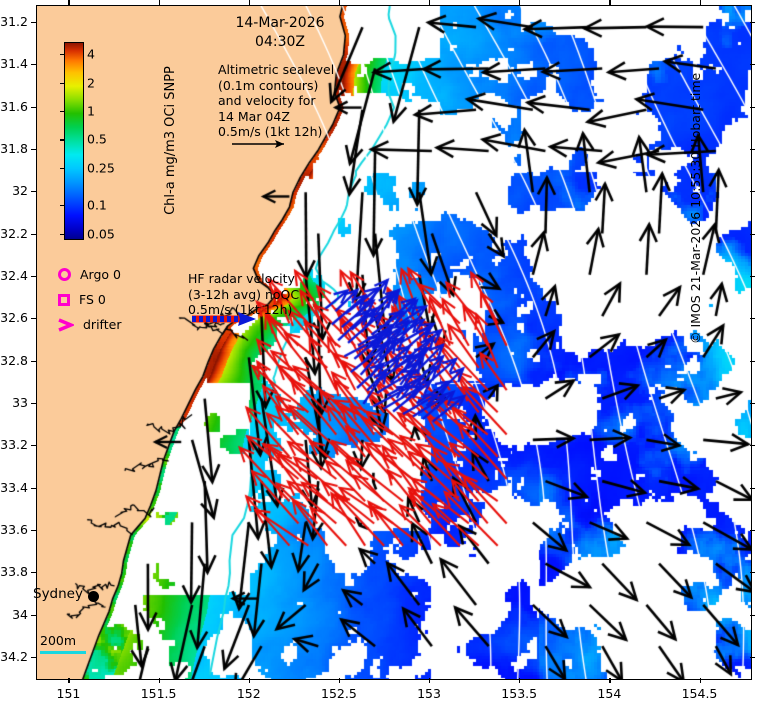 Image resolution: width=780 pixels, height=701 pixels. Describe the element at coordinates (20, 402) in the screenshot. I see `y-axis-label: 33` at that location.